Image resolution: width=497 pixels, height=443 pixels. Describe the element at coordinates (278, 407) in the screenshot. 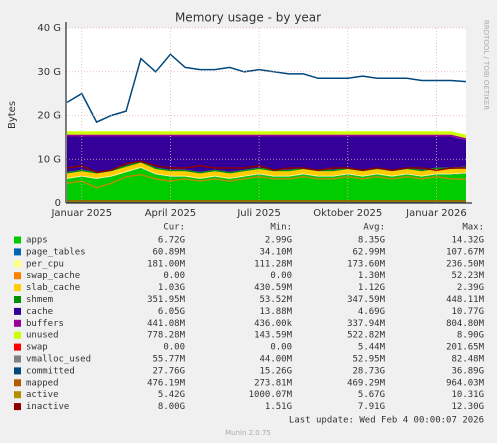

I see `legend-value: 1.51G` at that location.